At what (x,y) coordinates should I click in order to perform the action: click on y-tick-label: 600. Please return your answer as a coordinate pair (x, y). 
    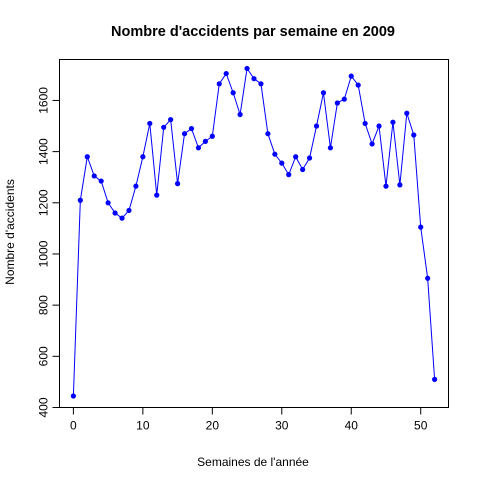
    Looking at the image, I should click on (44, 356).